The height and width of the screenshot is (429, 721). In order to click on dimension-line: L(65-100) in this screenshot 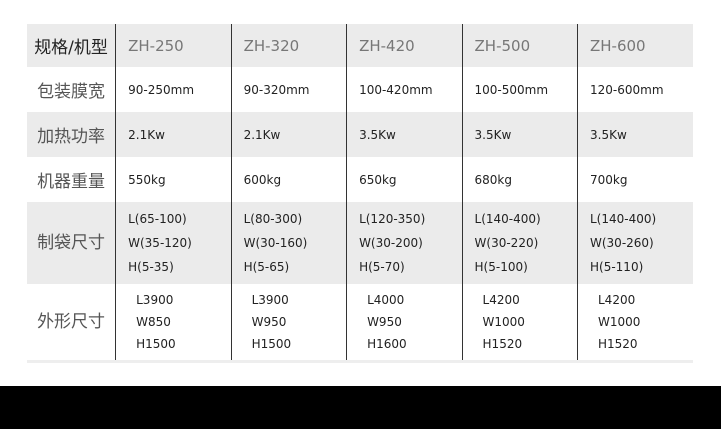, I will do `click(157, 219)`.